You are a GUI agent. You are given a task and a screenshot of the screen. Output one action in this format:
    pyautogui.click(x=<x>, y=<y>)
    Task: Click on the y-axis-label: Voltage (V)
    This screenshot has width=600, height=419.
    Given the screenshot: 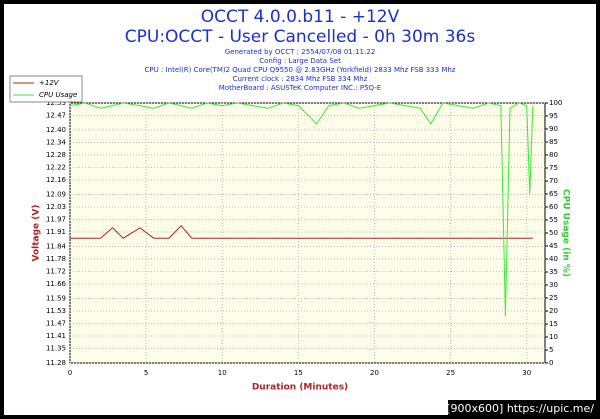 What is the action you would take?
    pyautogui.click(x=37, y=233)
    